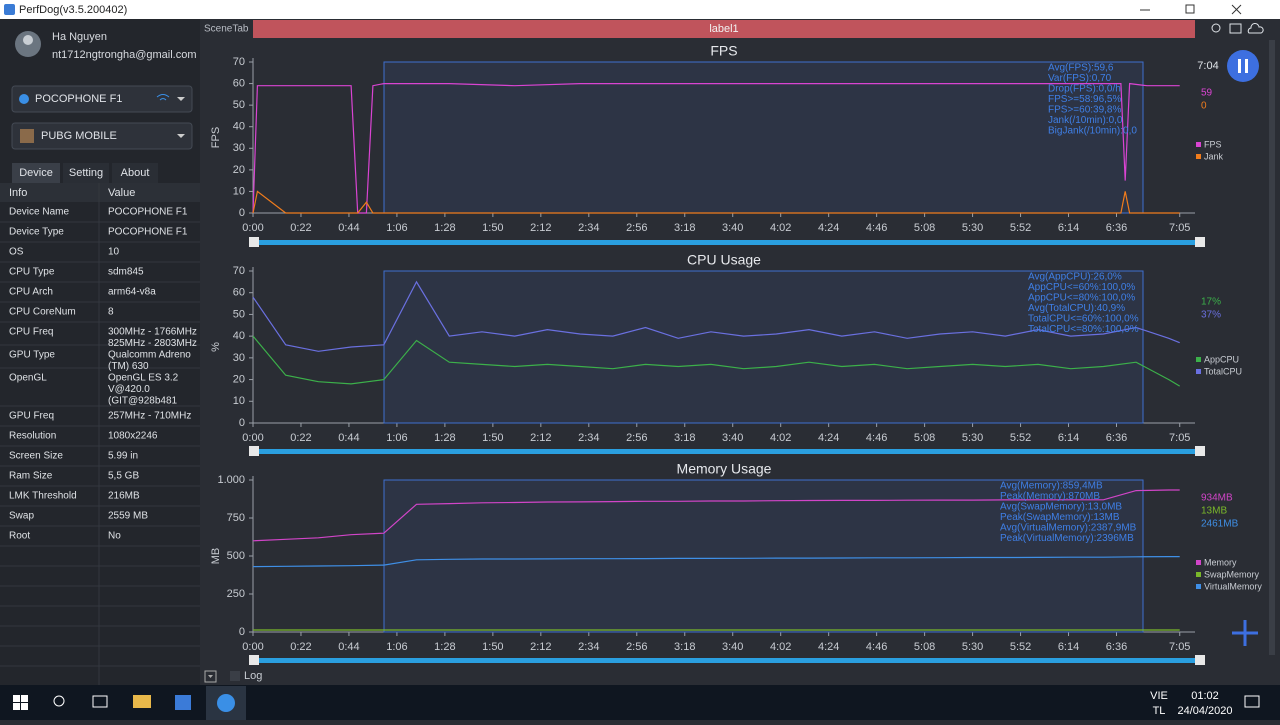 This screenshot has width=1280, height=725. What do you see at coordinates (78, 99) in the screenshot?
I see `device-name: POCOPHONE F1` at bounding box center [78, 99].